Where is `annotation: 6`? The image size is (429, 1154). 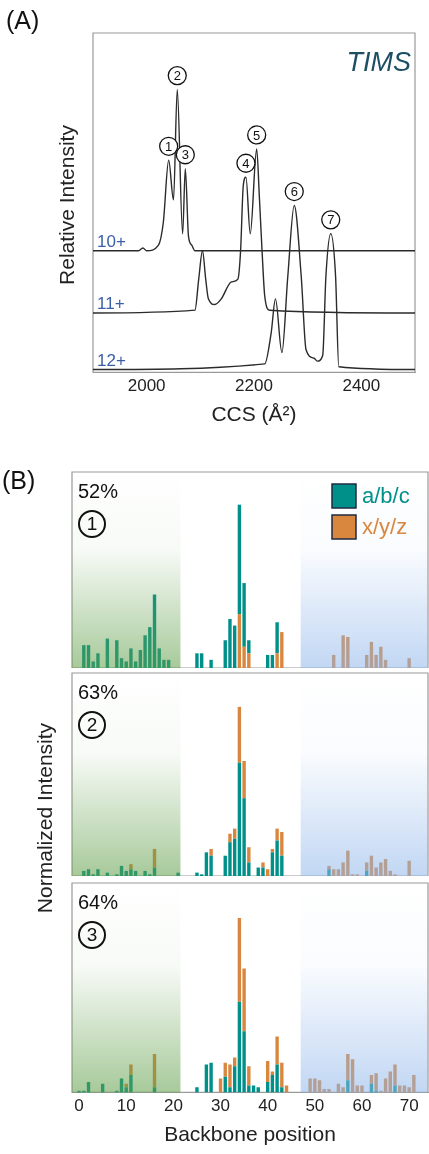 annotation: 6 is located at coordinates (294, 192).